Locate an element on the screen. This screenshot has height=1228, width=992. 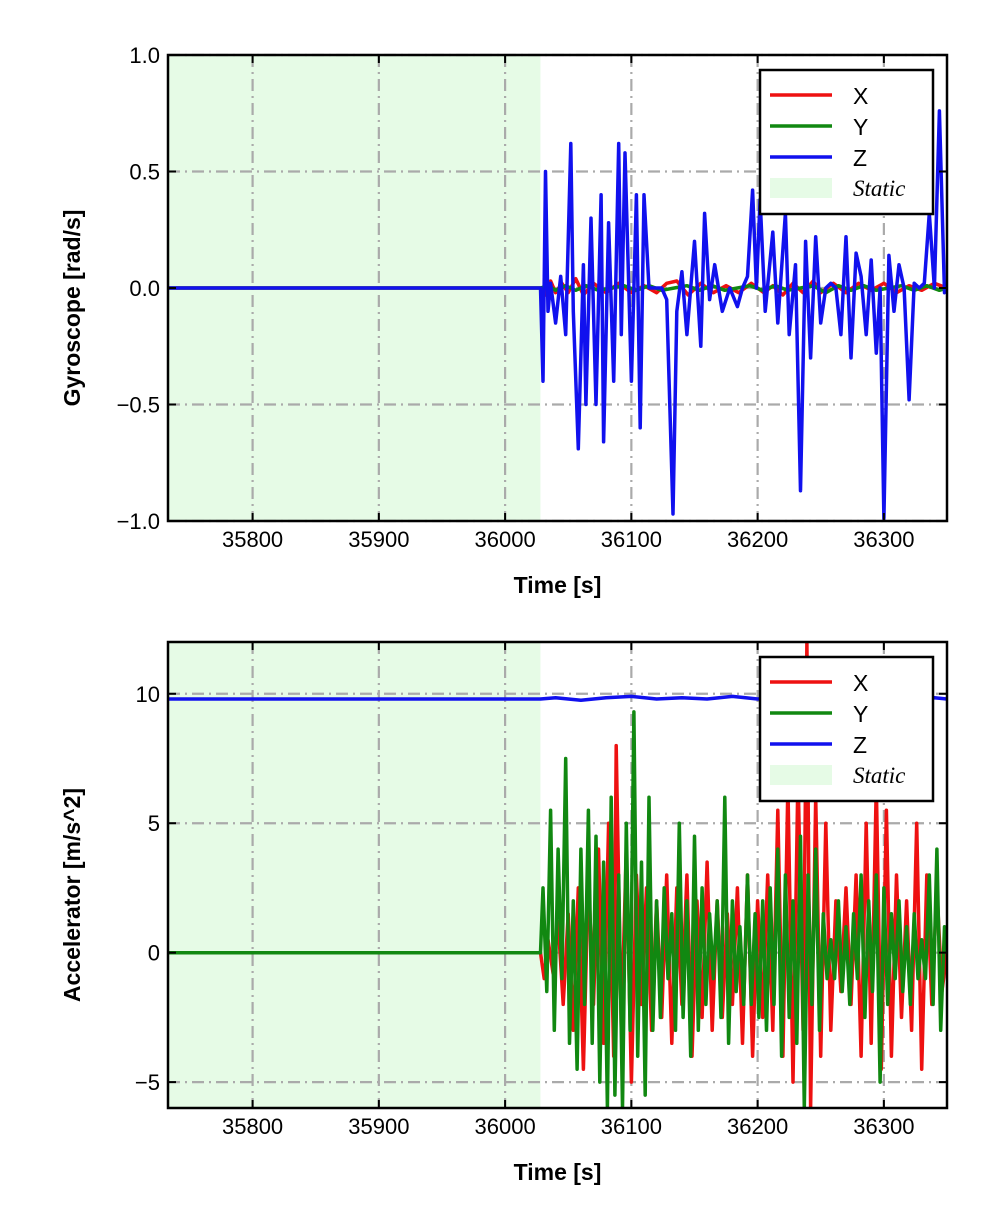
y-tick-label: 0.5 is located at coordinates (144, 172).